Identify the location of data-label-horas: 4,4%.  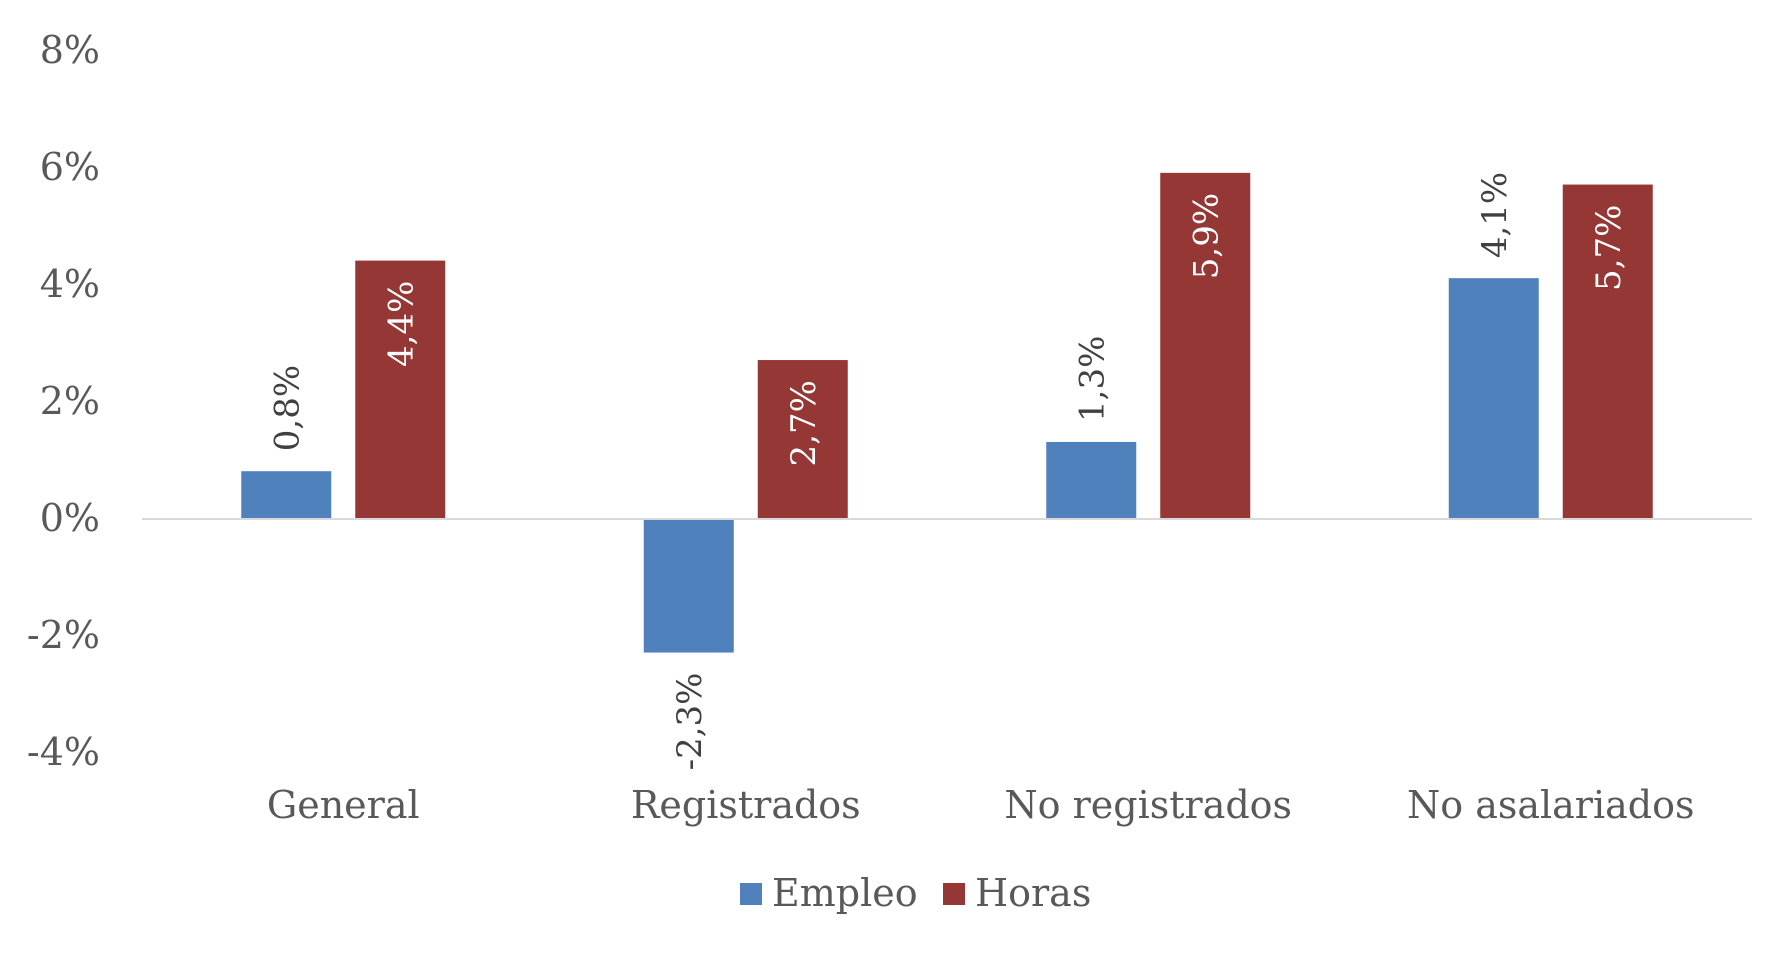
(401, 324).